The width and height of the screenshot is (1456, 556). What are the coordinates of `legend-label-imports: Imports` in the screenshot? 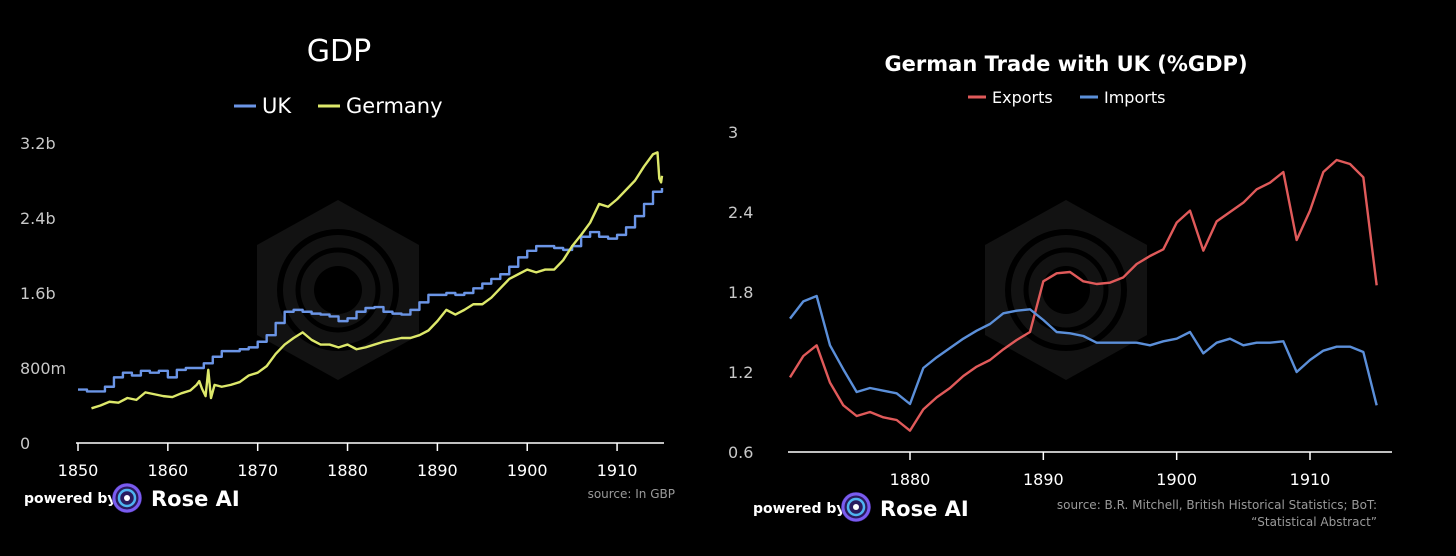 It's located at (1134, 97).